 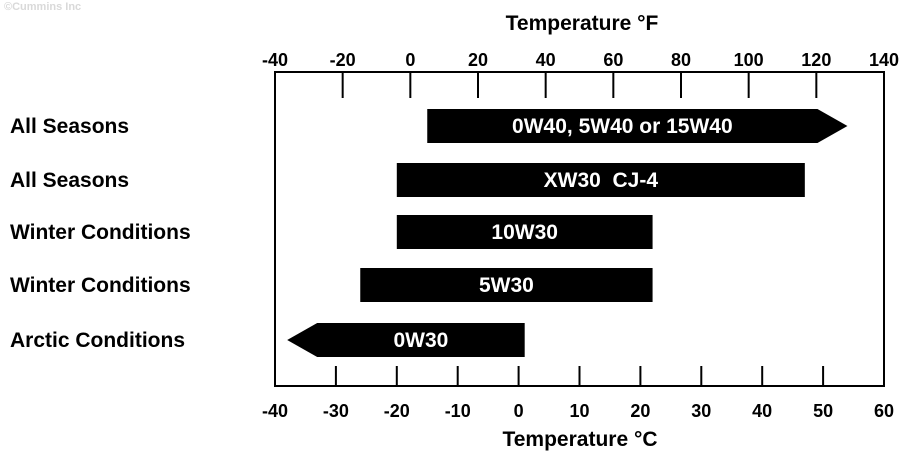 I want to click on bar-oil-label: 10W30, so click(x=524, y=232).